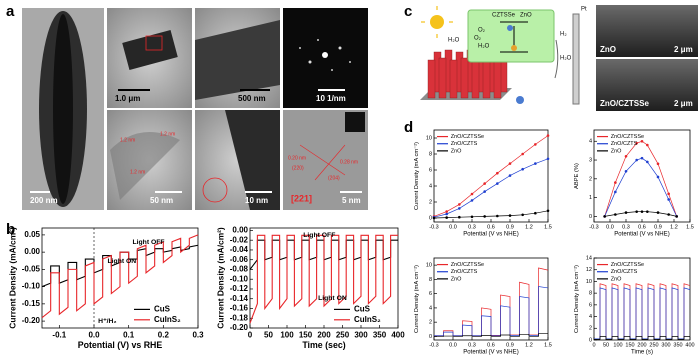 The width and height of the screenshot is (700, 358). What do you see at coordinates (239, 298) in the screenshot?
I see `y-tick-label: -0.14` at bounding box center [239, 298].